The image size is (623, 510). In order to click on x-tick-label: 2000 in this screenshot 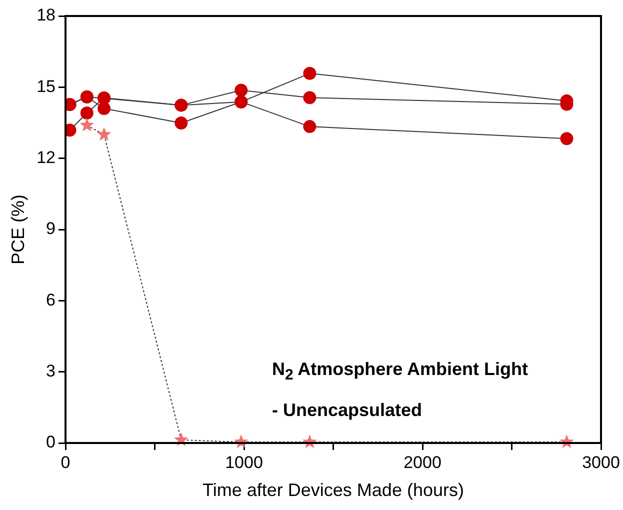, I will do `click(423, 462)`.